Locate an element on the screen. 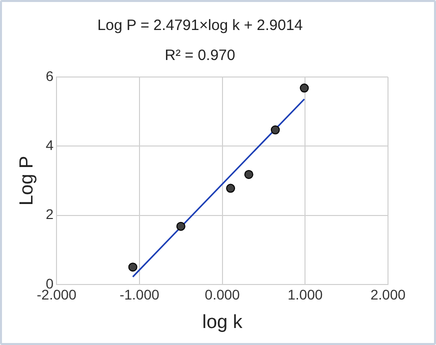 Image resolution: width=436 pixels, height=345 pixels. x-tick-label: 0.000 is located at coordinates (222, 294).